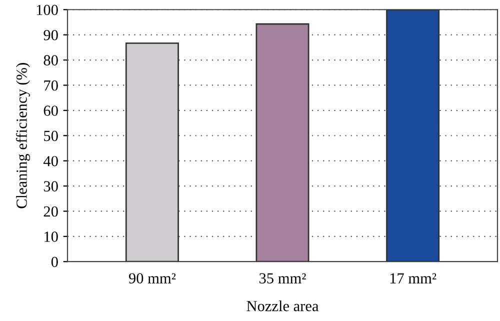  I want to click on y-tick-label: 30, so click(51, 186).